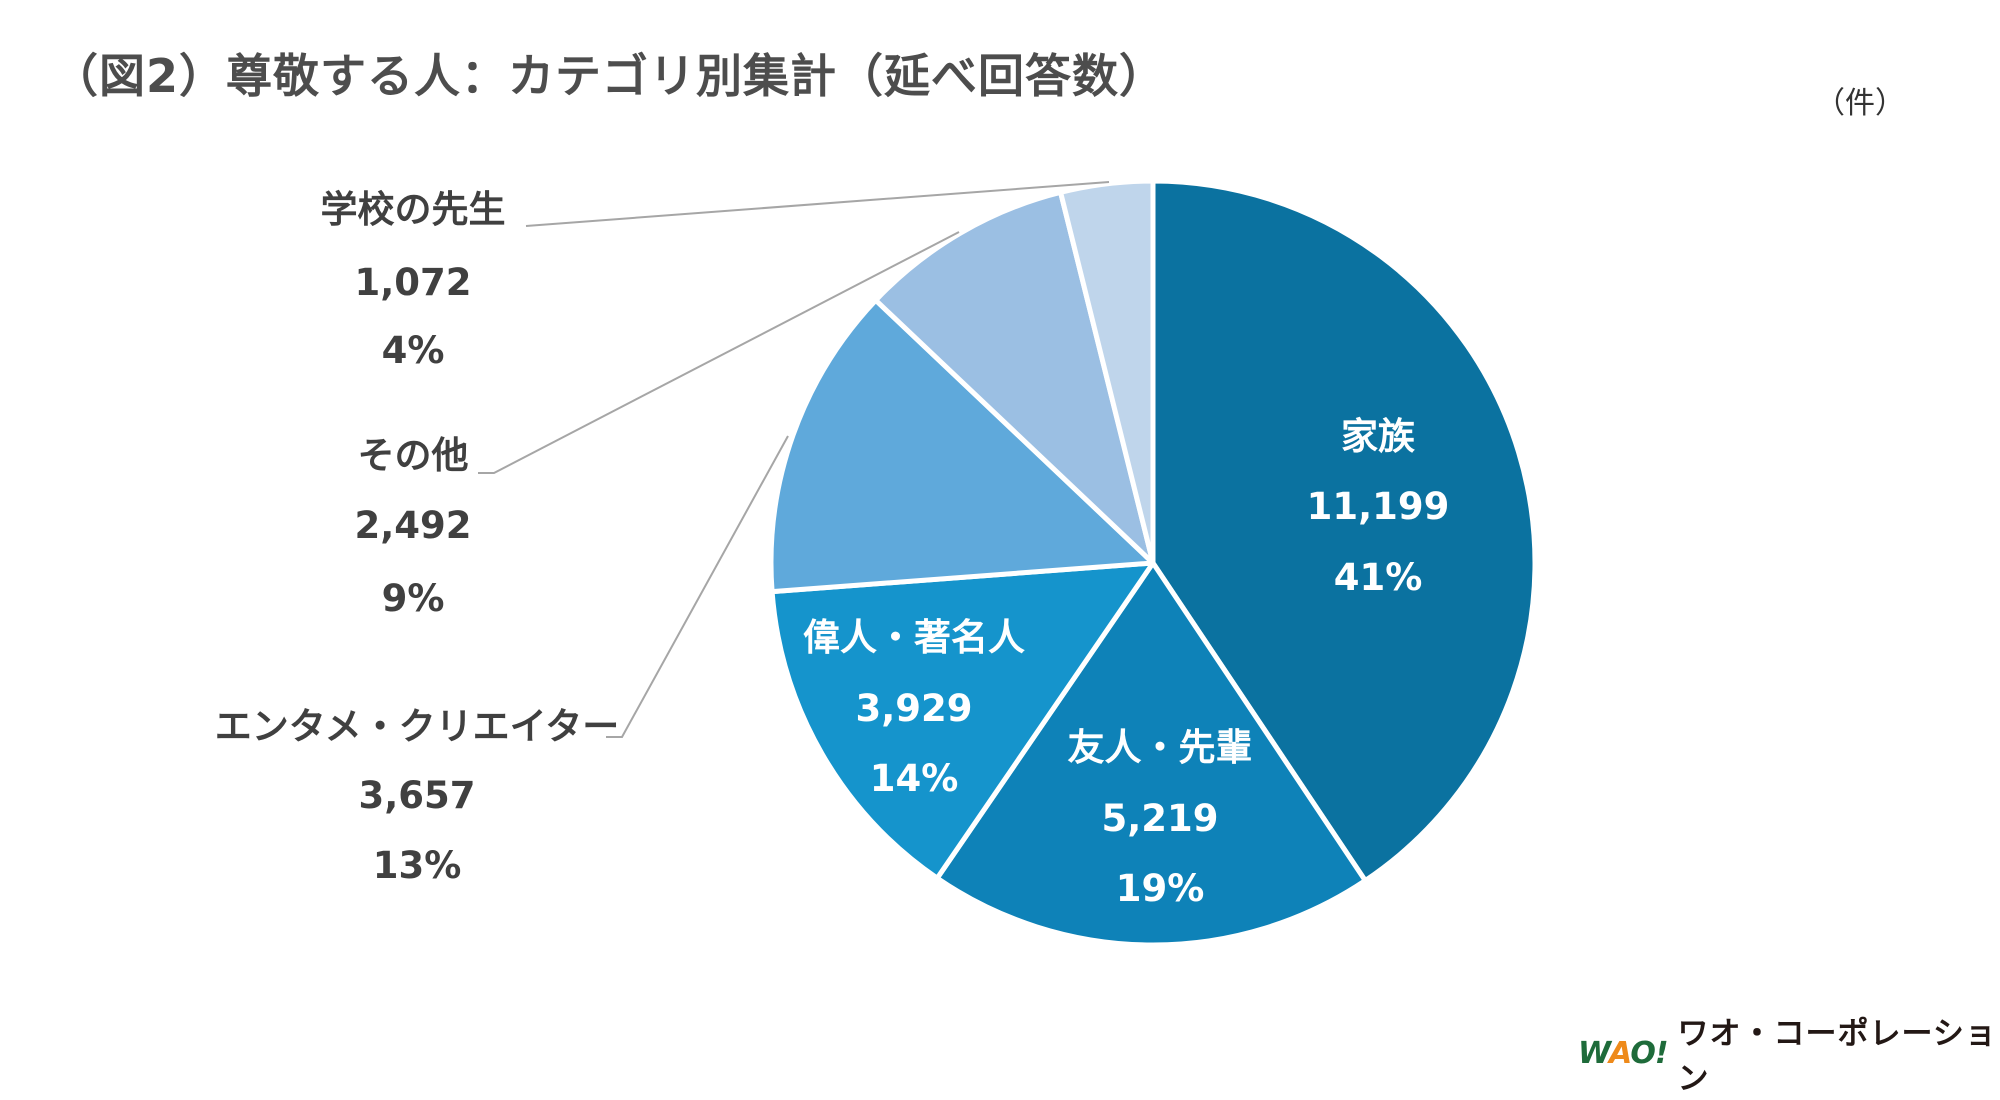 Image resolution: width=2000 pixels, height=1100 pixels. Describe the element at coordinates (609, 76) in the screenshot. I see `chart-title: （図2）尊敬する人：カテゴリ別集計（延べ回答数）` at that location.